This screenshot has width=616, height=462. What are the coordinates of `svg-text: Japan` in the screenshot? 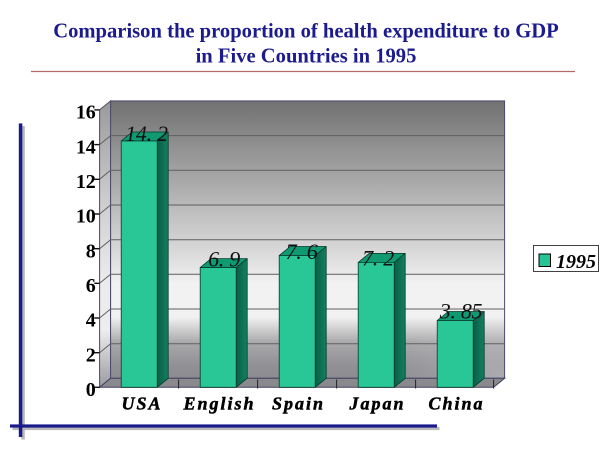 It's located at (376, 404).